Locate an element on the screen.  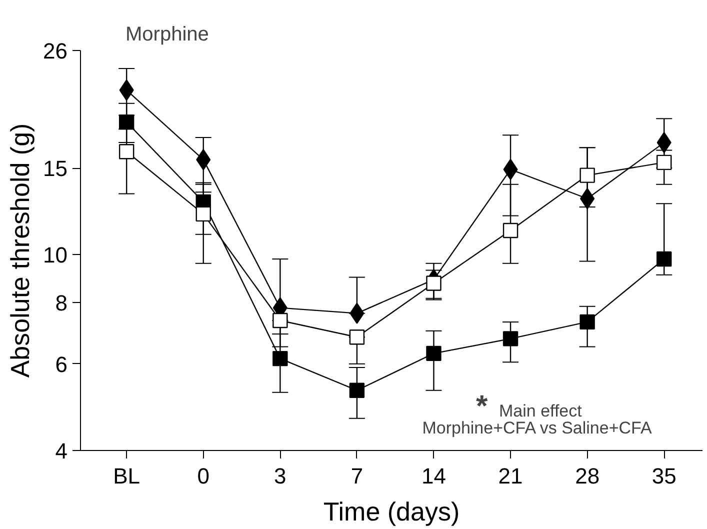
y-tick-label: 8 is located at coordinates (61, 303).